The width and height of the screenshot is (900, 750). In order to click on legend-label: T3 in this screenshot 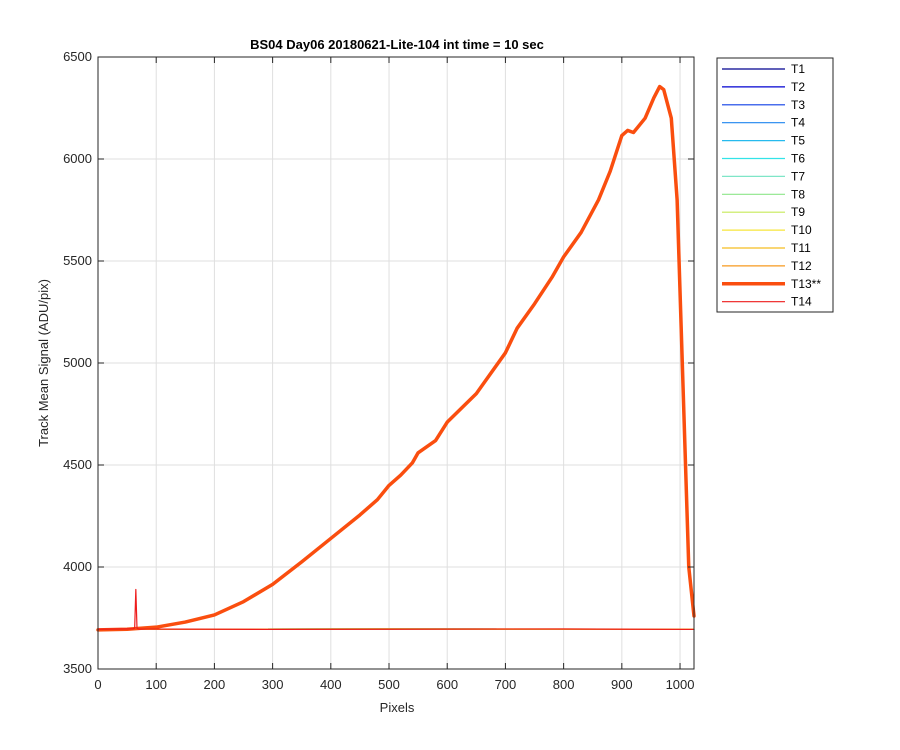, I will do `click(798, 105)`.